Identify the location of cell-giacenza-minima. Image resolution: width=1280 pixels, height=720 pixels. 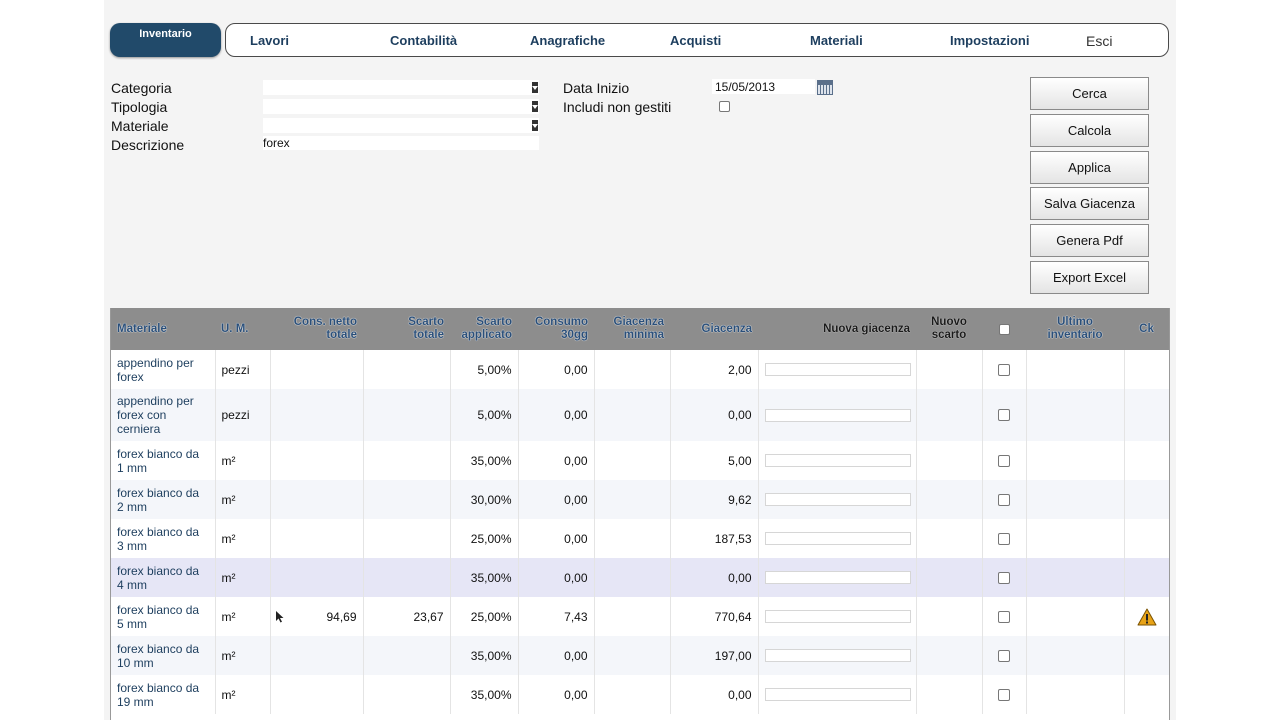
(632, 369).